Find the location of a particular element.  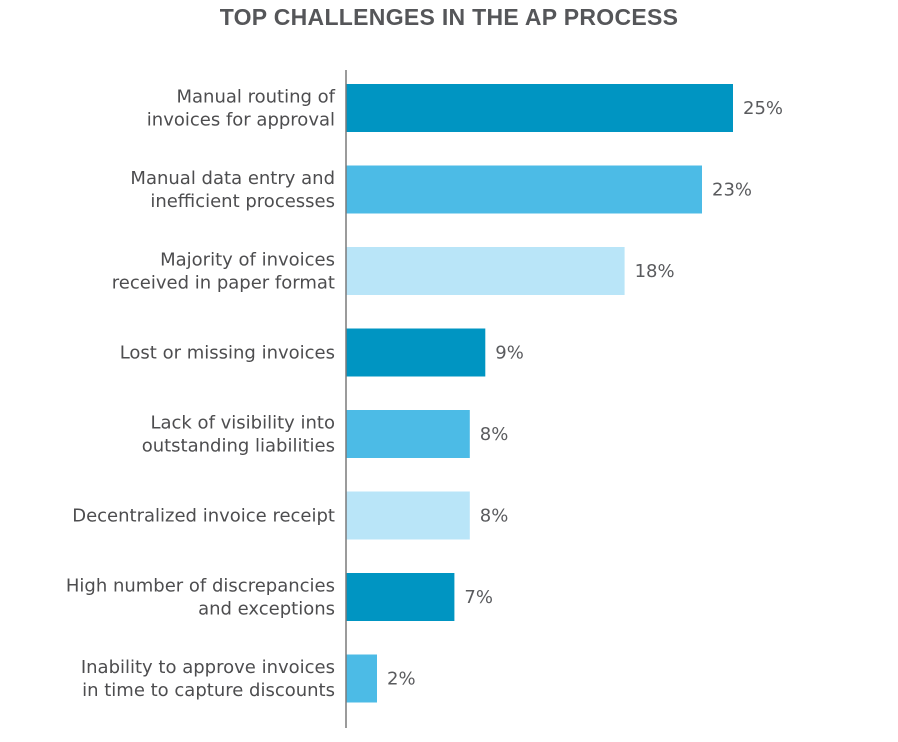

value-label-8: 2% is located at coordinates (401, 679).